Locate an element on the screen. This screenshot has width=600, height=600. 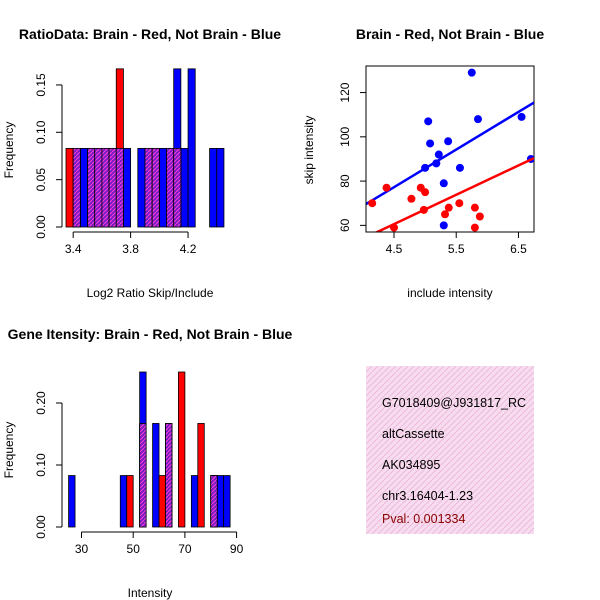
info-box-background is located at coordinates (450, 450).